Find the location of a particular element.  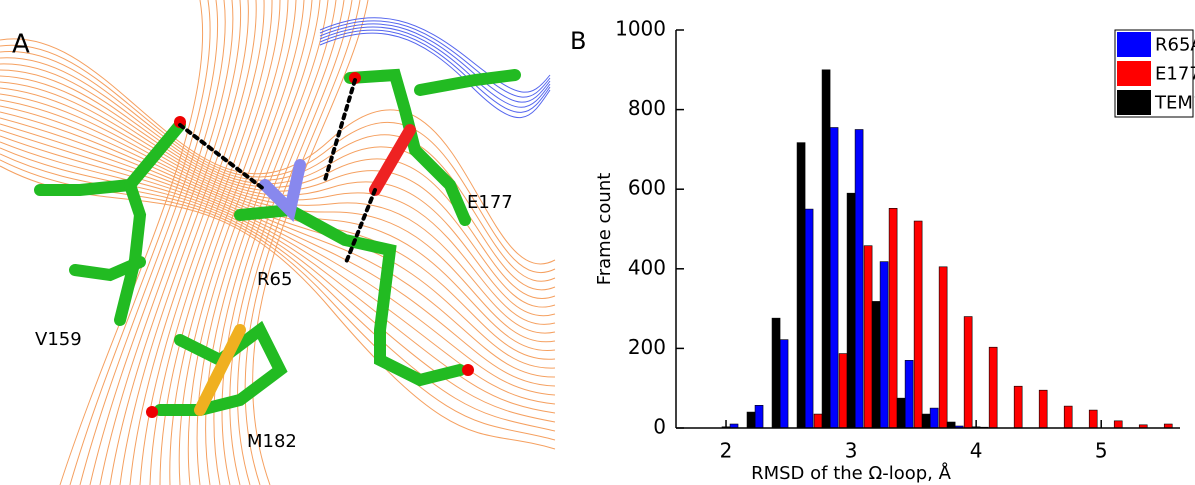

residue-label: E177 is located at coordinates (490, 202).